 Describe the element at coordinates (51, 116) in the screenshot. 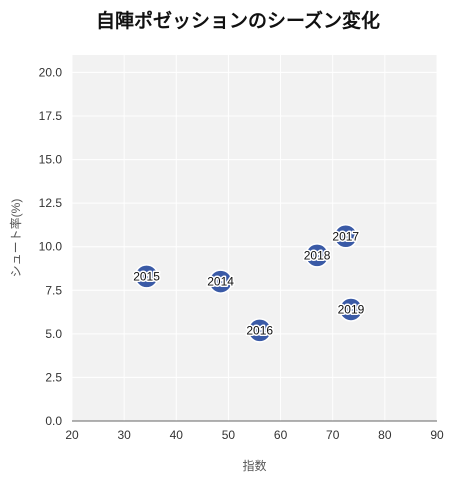

I see `y-tick-label: 17.5` at that location.